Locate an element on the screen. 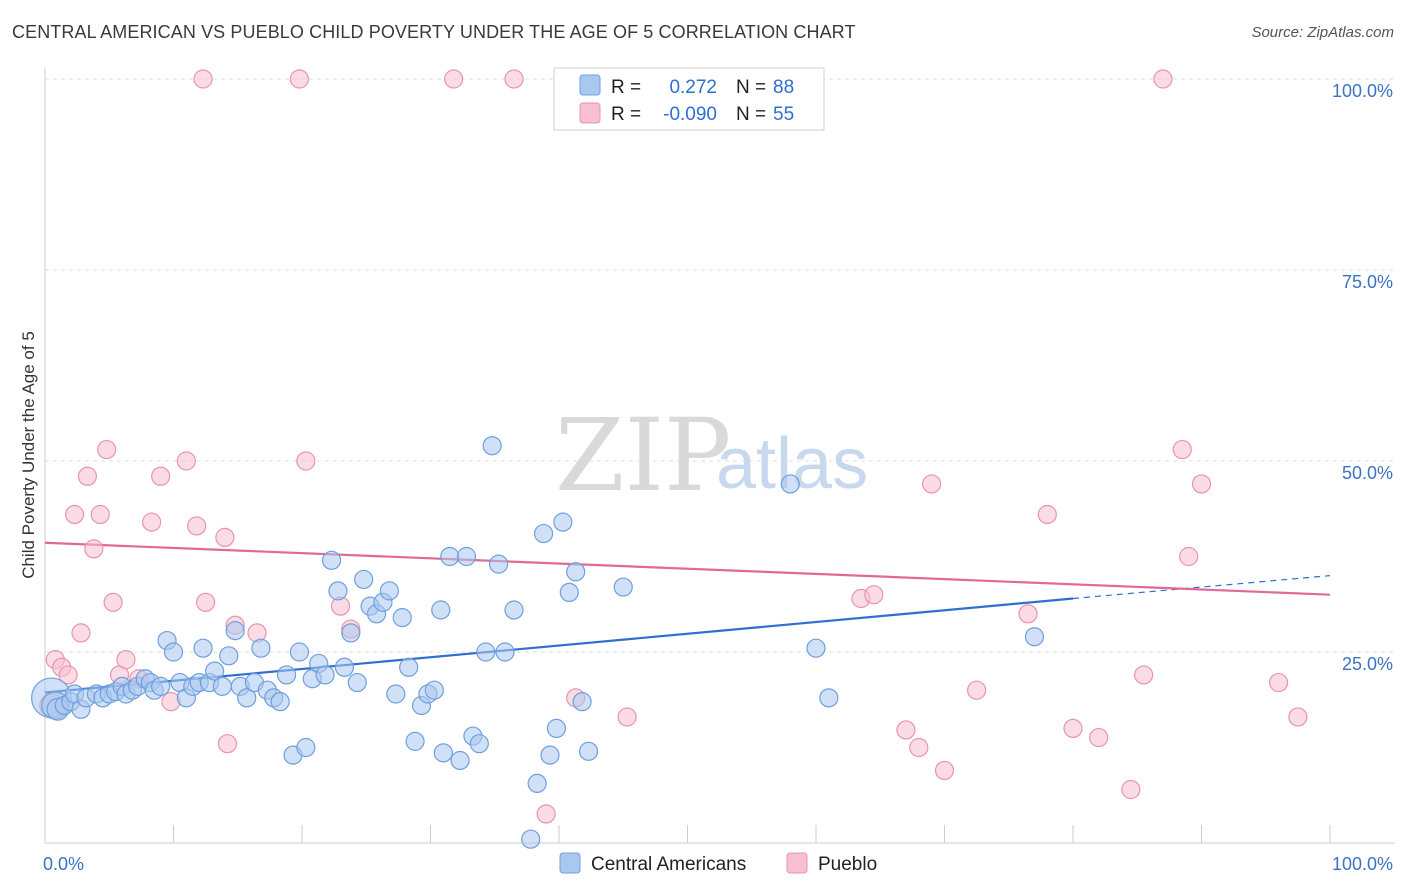  watermark-zip: ZIP is located at coordinates (643, 455).